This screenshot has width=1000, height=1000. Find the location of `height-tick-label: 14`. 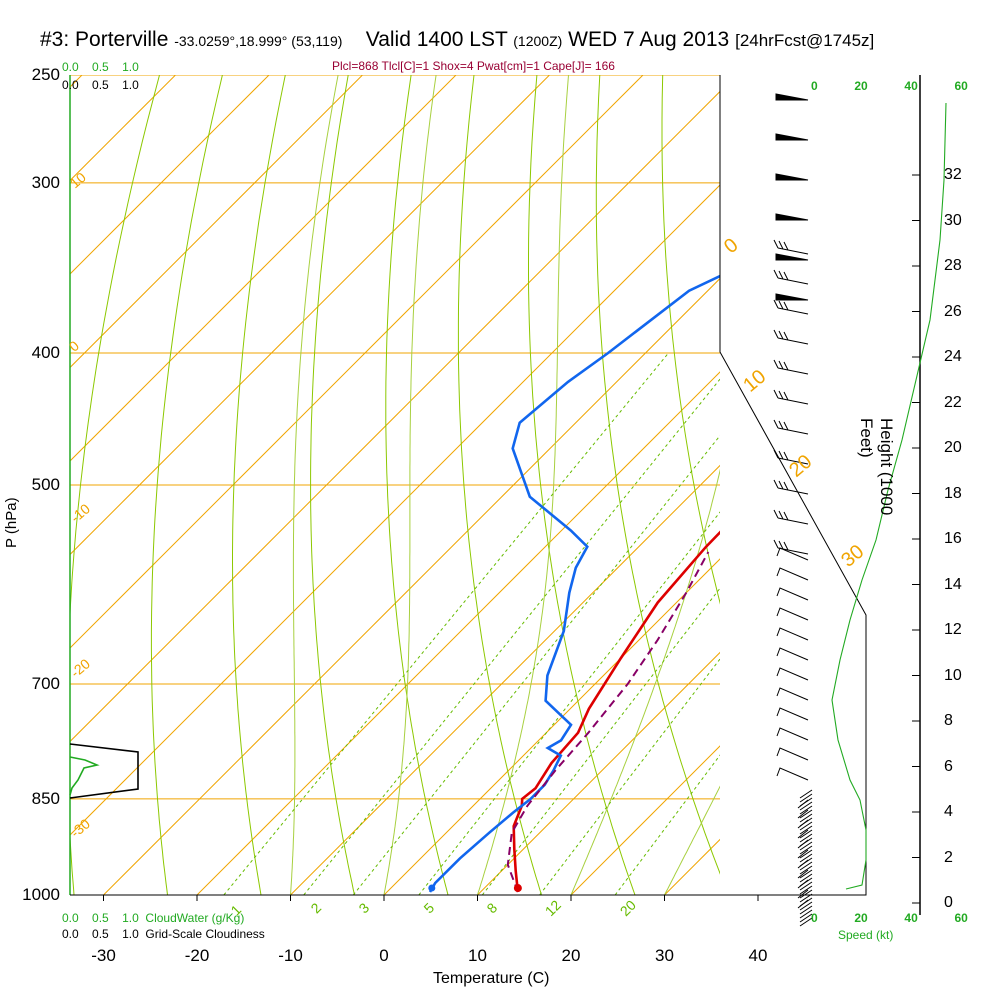

height-tick-label: 14 is located at coordinates (953, 584).